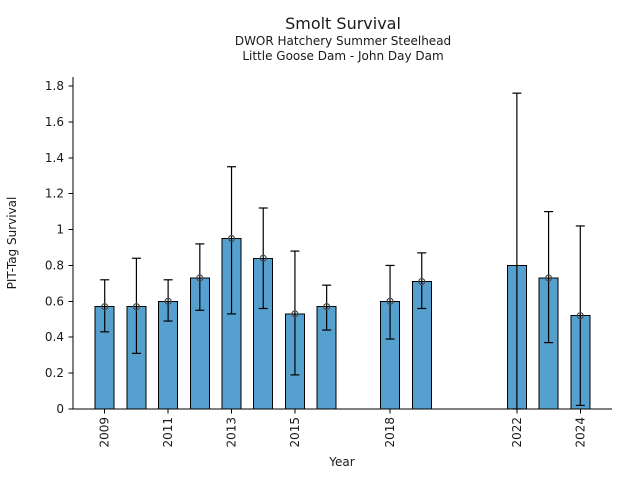 The image size is (640, 480). What do you see at coordinates (200, 278) in the screenshot?
I see `point-marker-2012` at bounding box center [200, 278].